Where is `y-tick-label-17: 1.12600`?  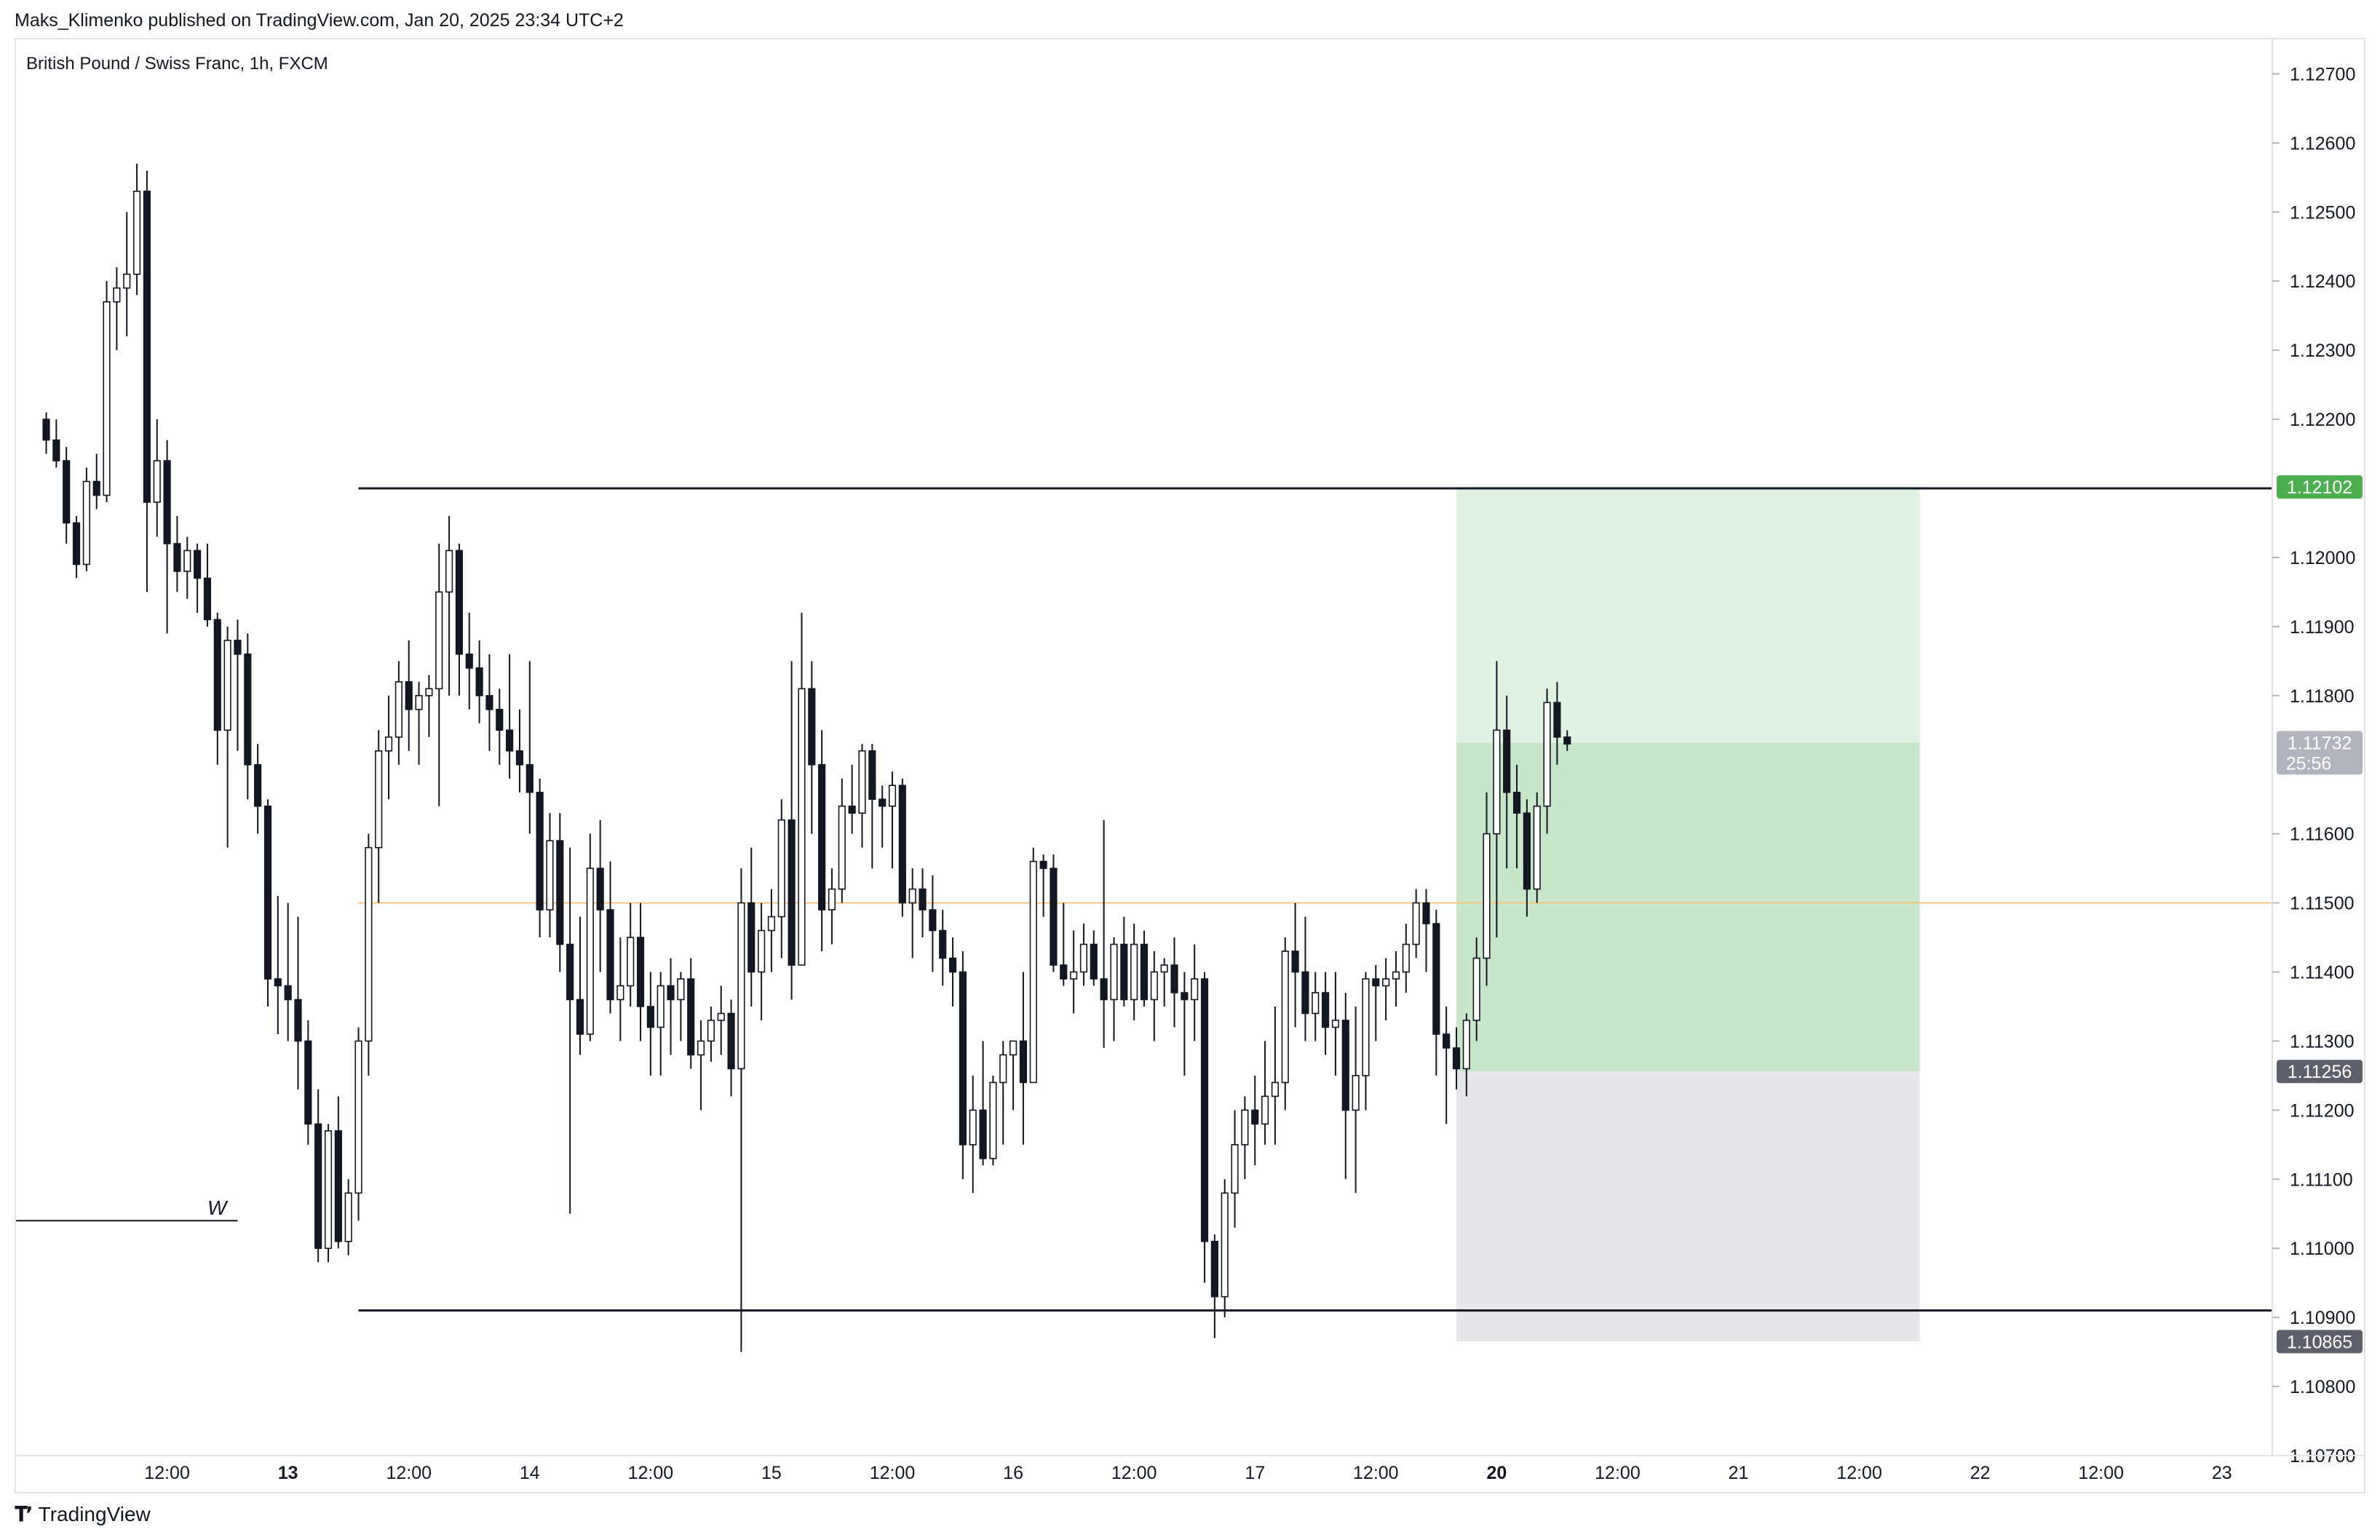
y-tick-label-17: 1.12600 is located at coordinates (2322, 143).